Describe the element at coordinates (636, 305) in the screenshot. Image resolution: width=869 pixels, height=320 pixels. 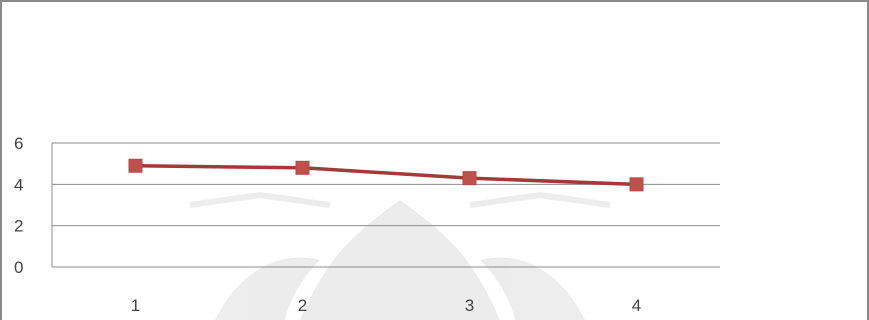
I see `x-tick-label: 4` at that location.